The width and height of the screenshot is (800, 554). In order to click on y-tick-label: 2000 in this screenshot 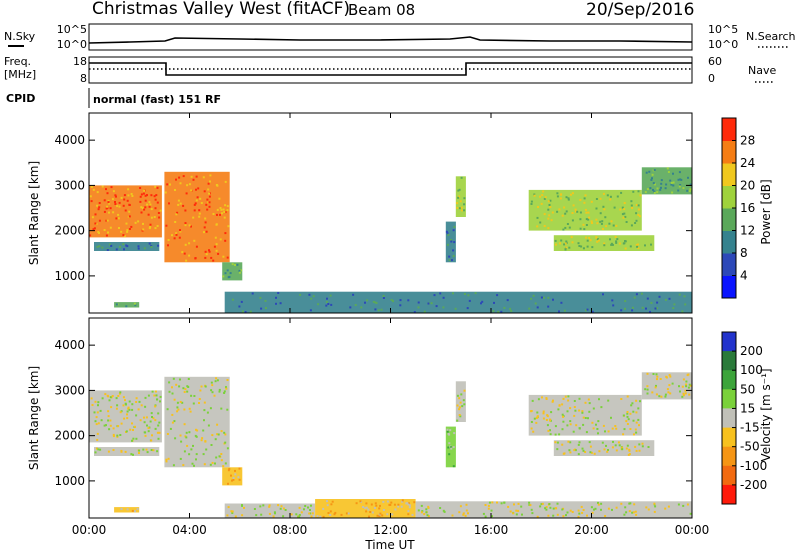, I will do `click(69, 436)`.